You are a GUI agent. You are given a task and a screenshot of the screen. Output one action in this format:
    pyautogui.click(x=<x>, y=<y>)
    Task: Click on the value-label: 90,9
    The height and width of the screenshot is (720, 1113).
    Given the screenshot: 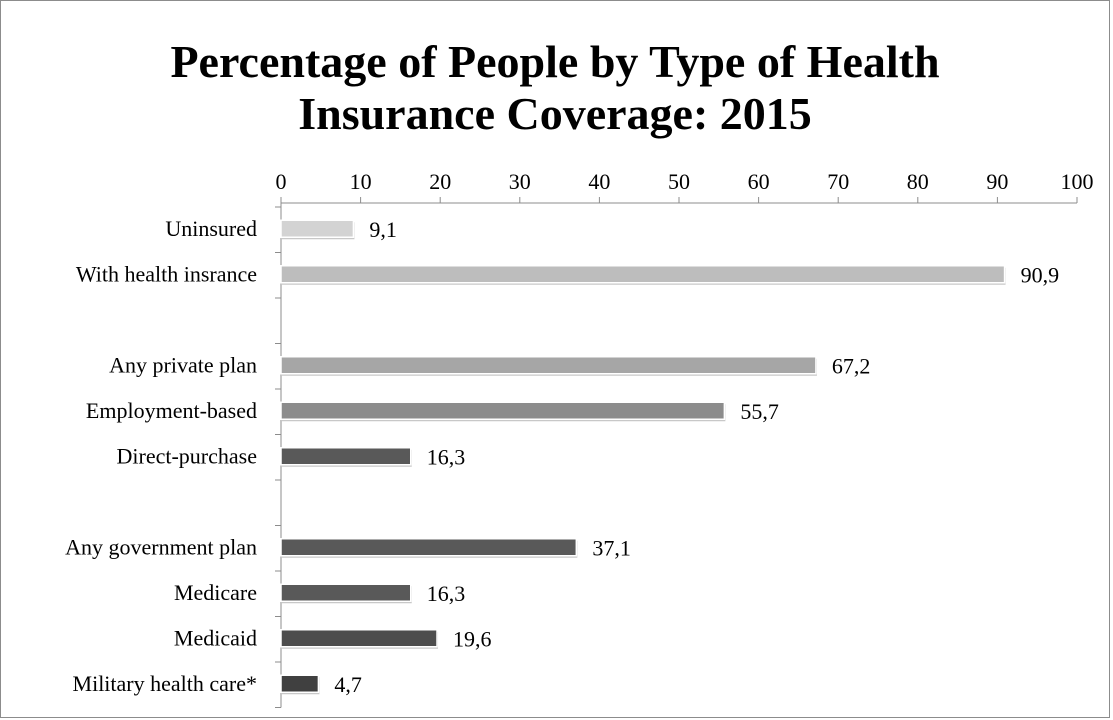 What is the action you would take?
    pyautogui.click(x=1040, y=274)
    